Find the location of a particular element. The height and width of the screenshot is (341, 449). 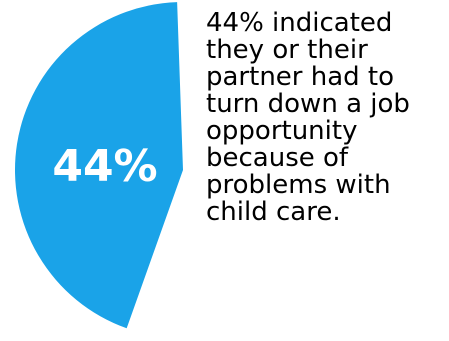

caption-line: they or their is located at coordinates (287, 50).